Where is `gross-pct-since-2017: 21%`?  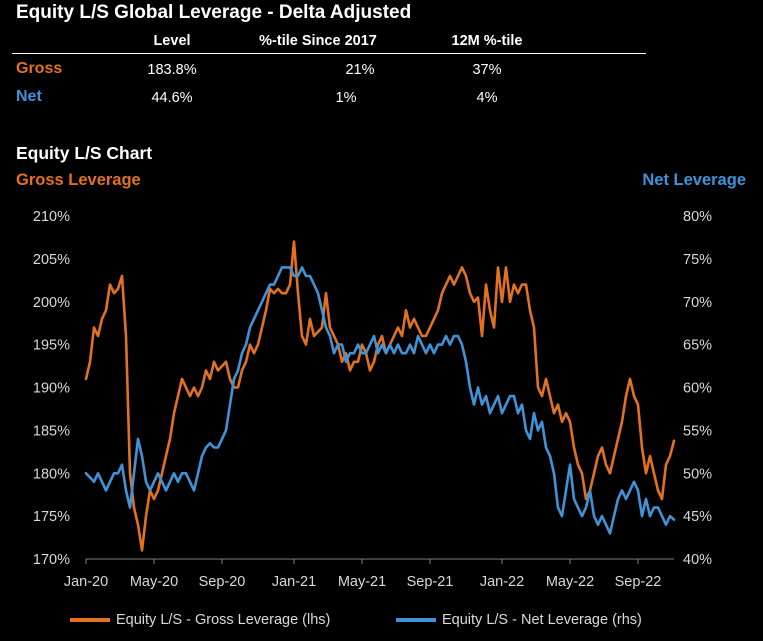 gross-pct-since-2017: 21% is located at coordinates (360, 70).